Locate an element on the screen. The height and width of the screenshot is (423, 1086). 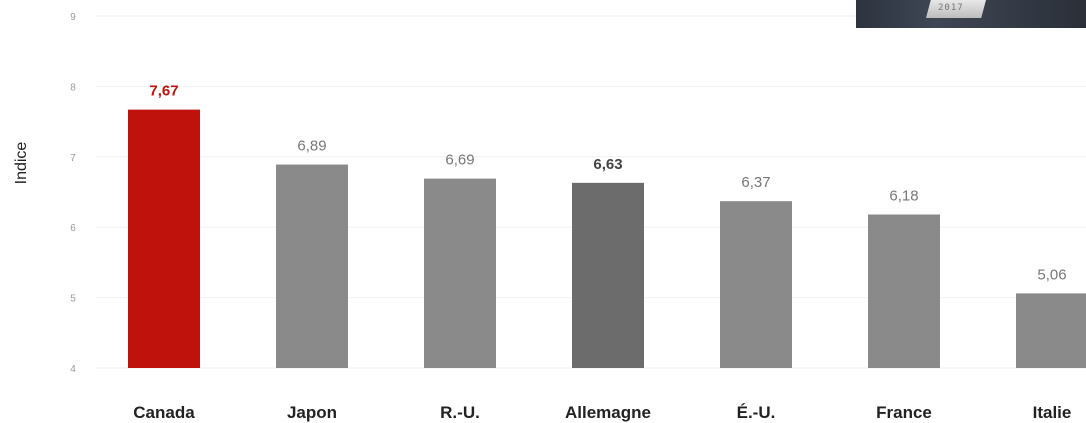
value-label: 5,06 is located at coordinates (1051, 274).